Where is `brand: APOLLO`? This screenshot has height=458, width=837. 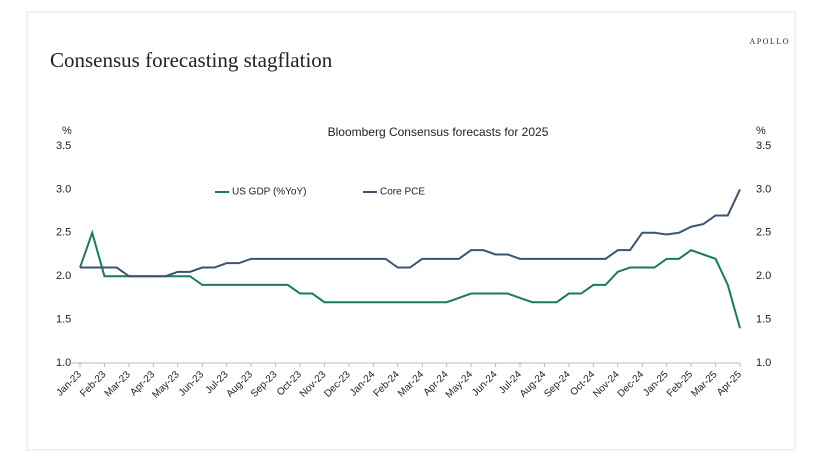 brand: APOLLO is located at coordinates (769, 41).